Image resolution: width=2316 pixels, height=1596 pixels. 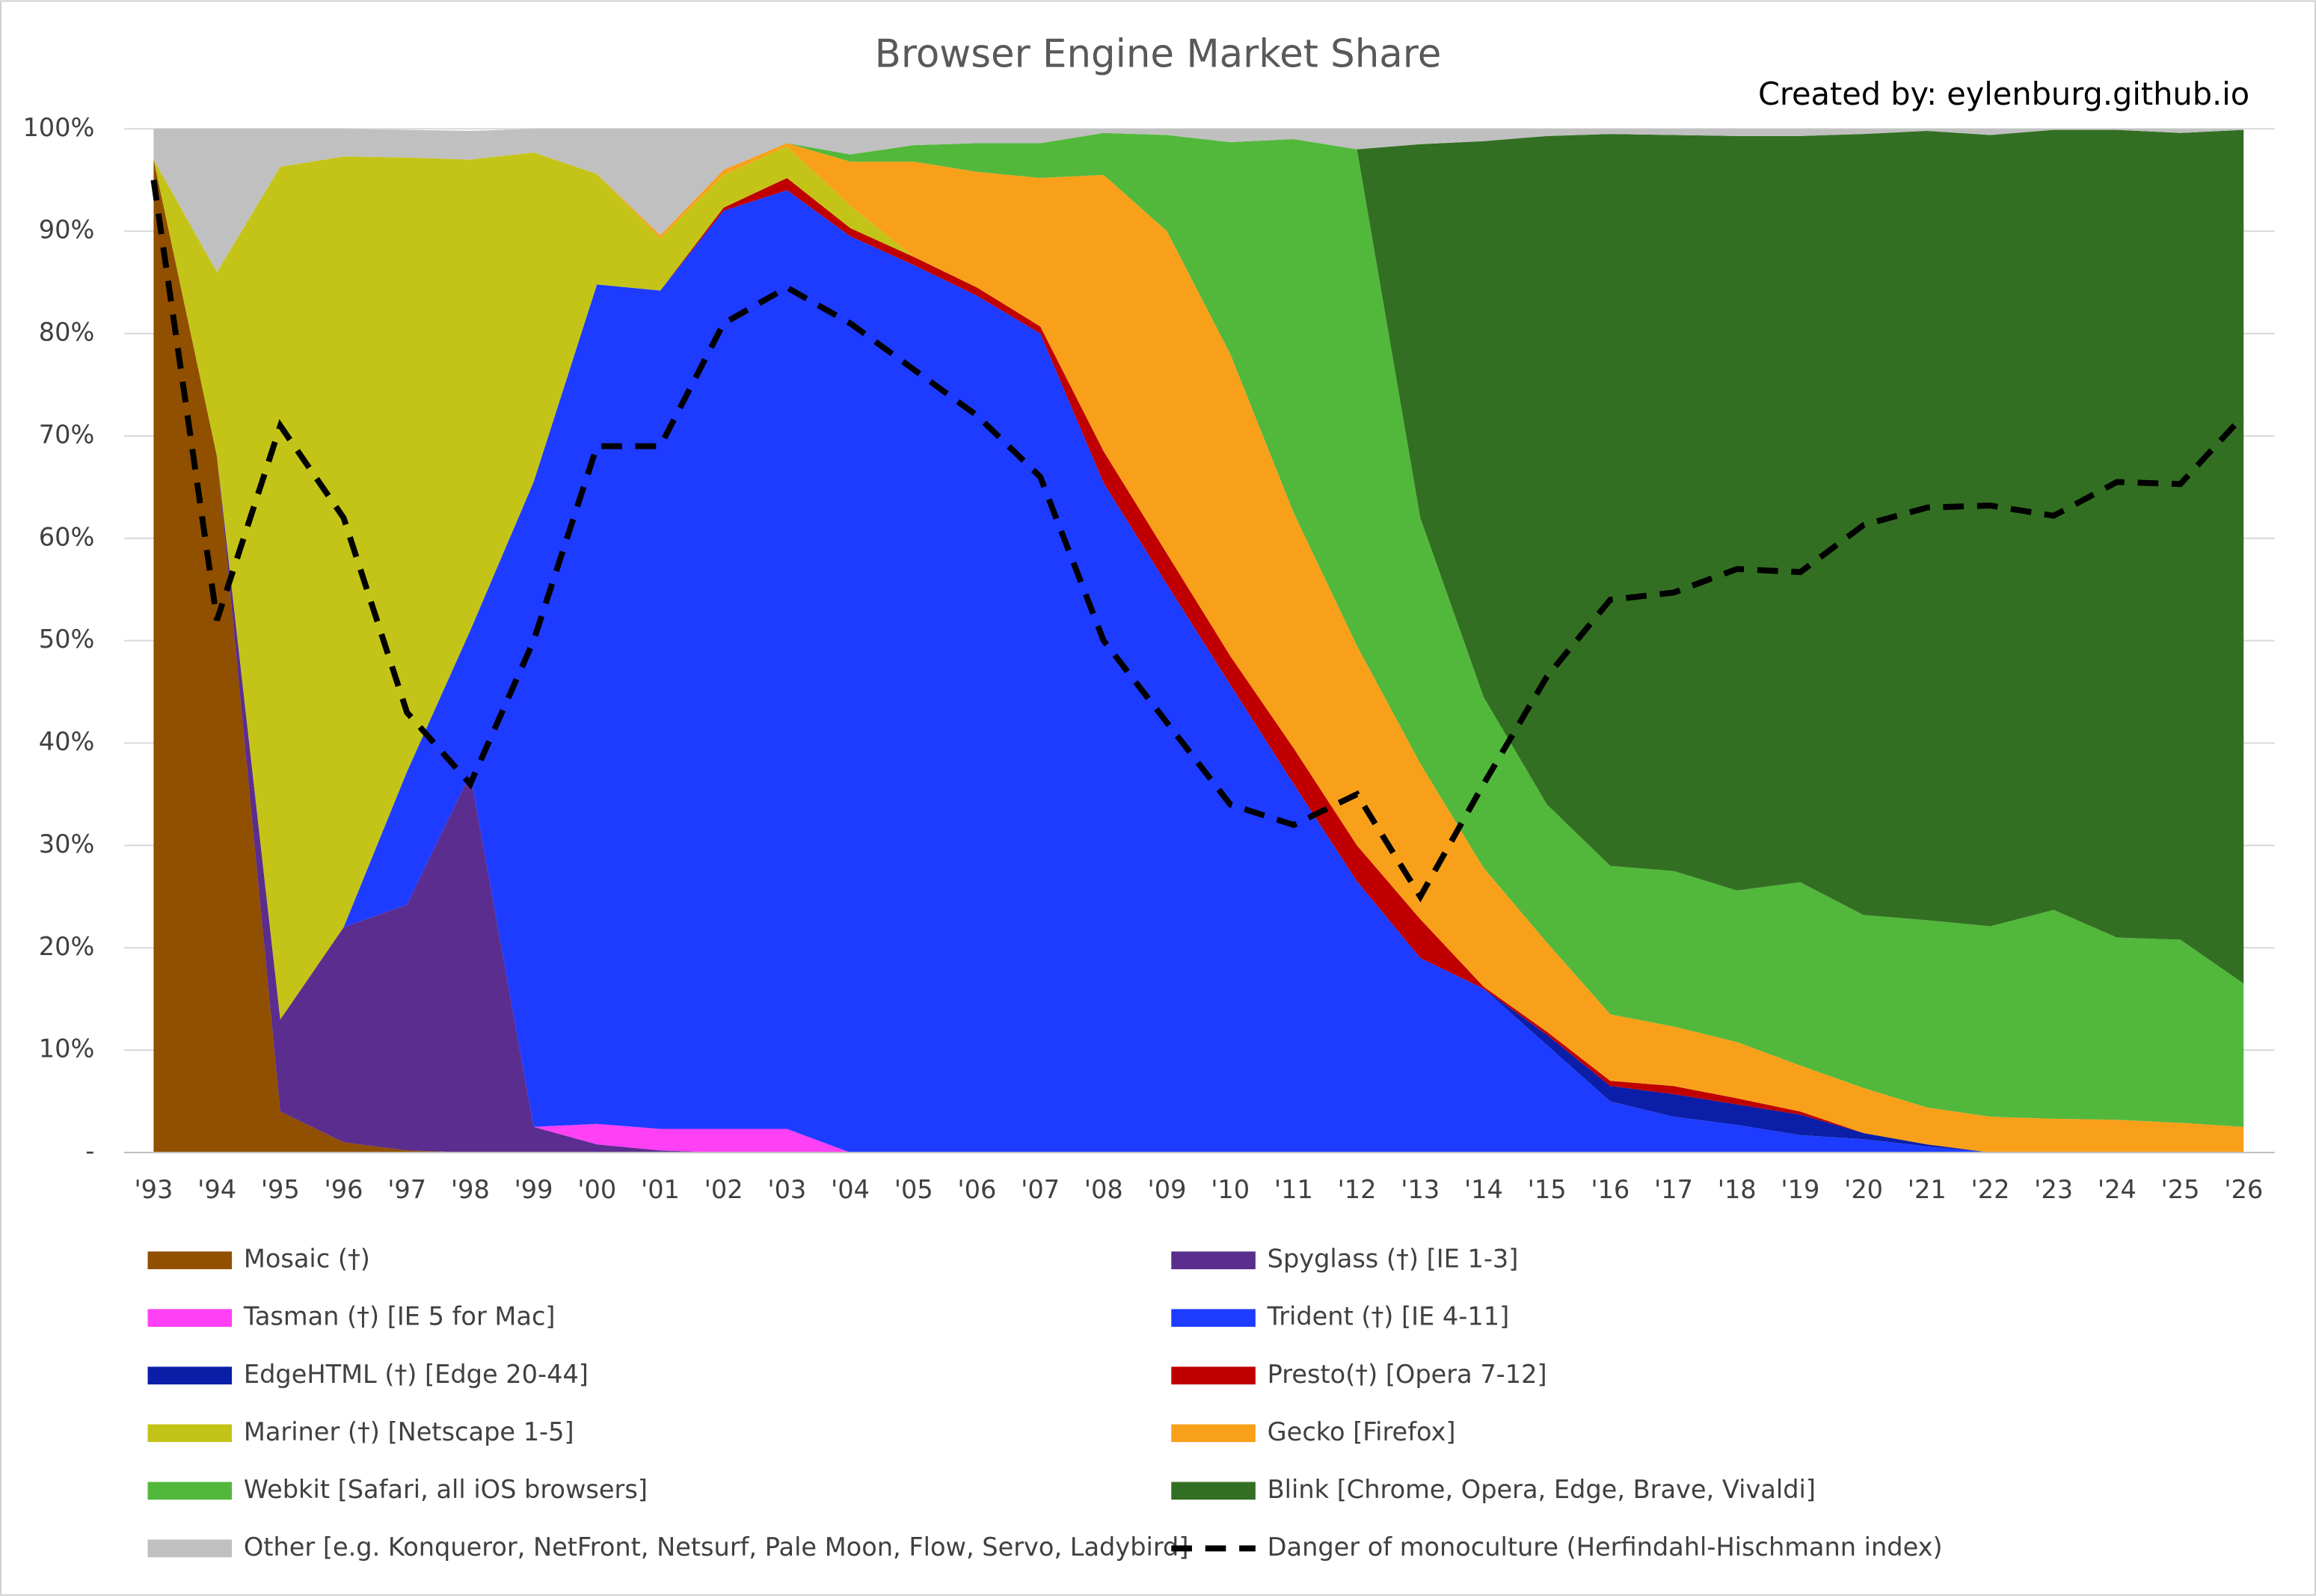 I want to click on x-tick-label: '95, so click(x=280, y=1189).